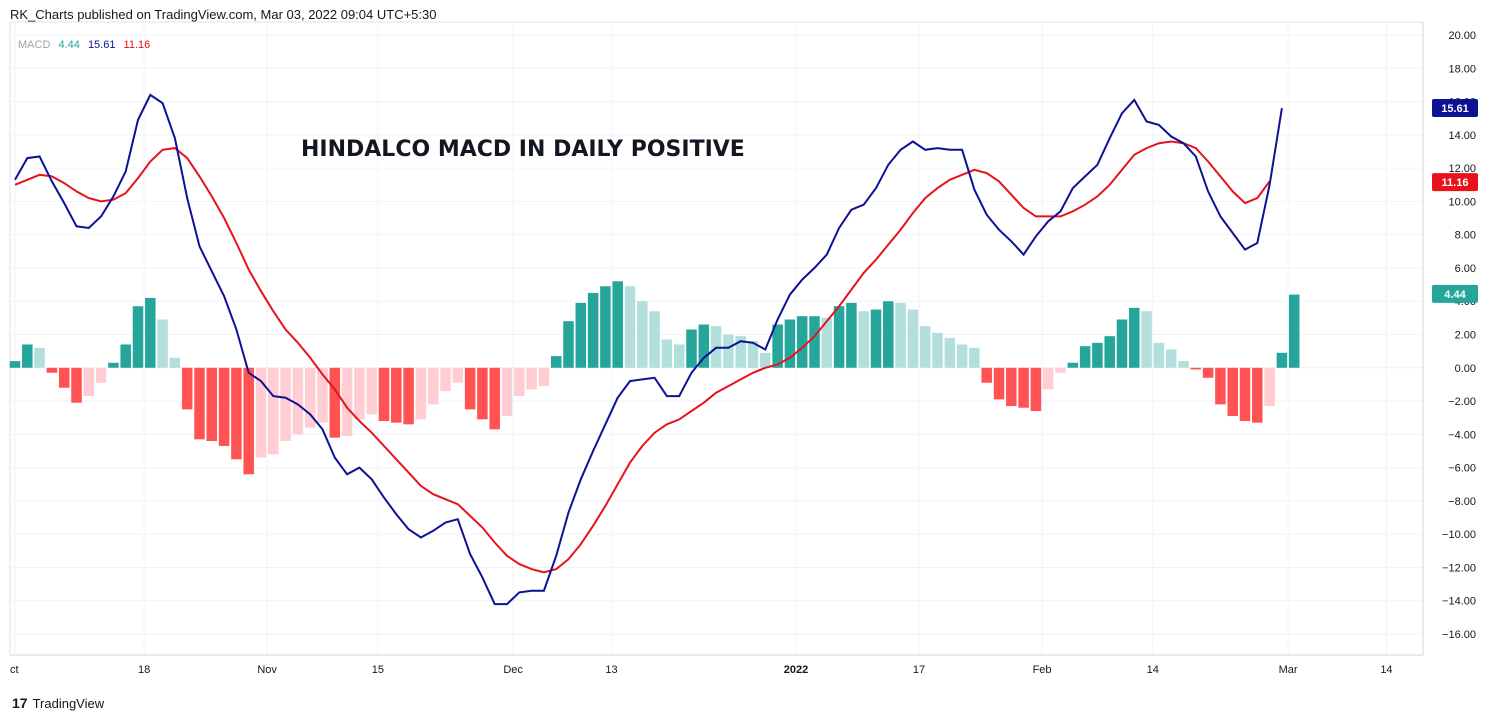 This screenshot has height=723, width=1505. Describe the element at coordinates (1462, 36) in the screenshot. I see `y-tick-label: 20.00` at that location.